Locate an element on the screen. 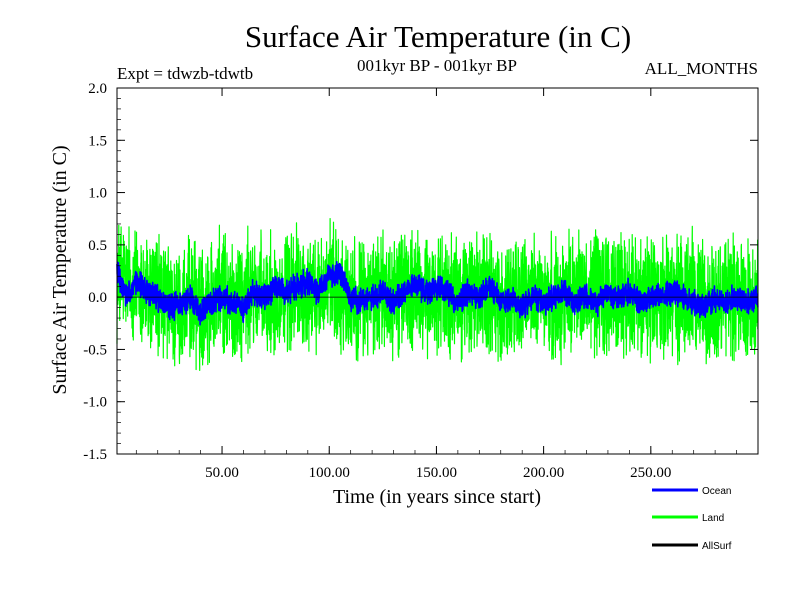  legend-label-land: Land is located at coordinates (713, 518).